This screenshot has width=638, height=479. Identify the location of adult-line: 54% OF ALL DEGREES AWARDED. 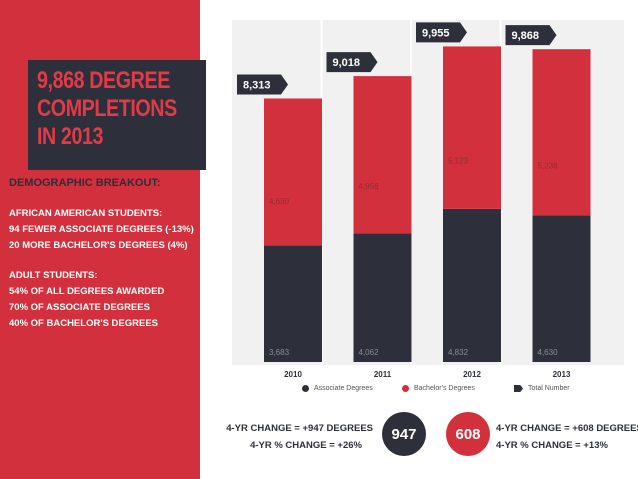
(87, 291).